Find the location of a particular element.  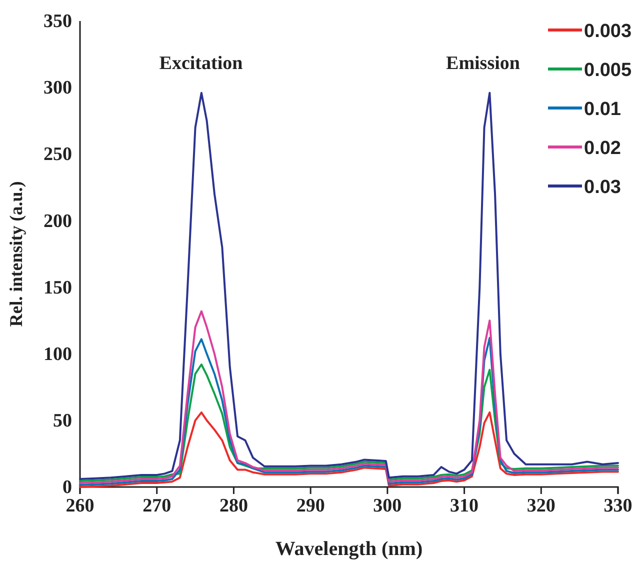

y-tick-label: 250 is located at coordinates (58, 155).